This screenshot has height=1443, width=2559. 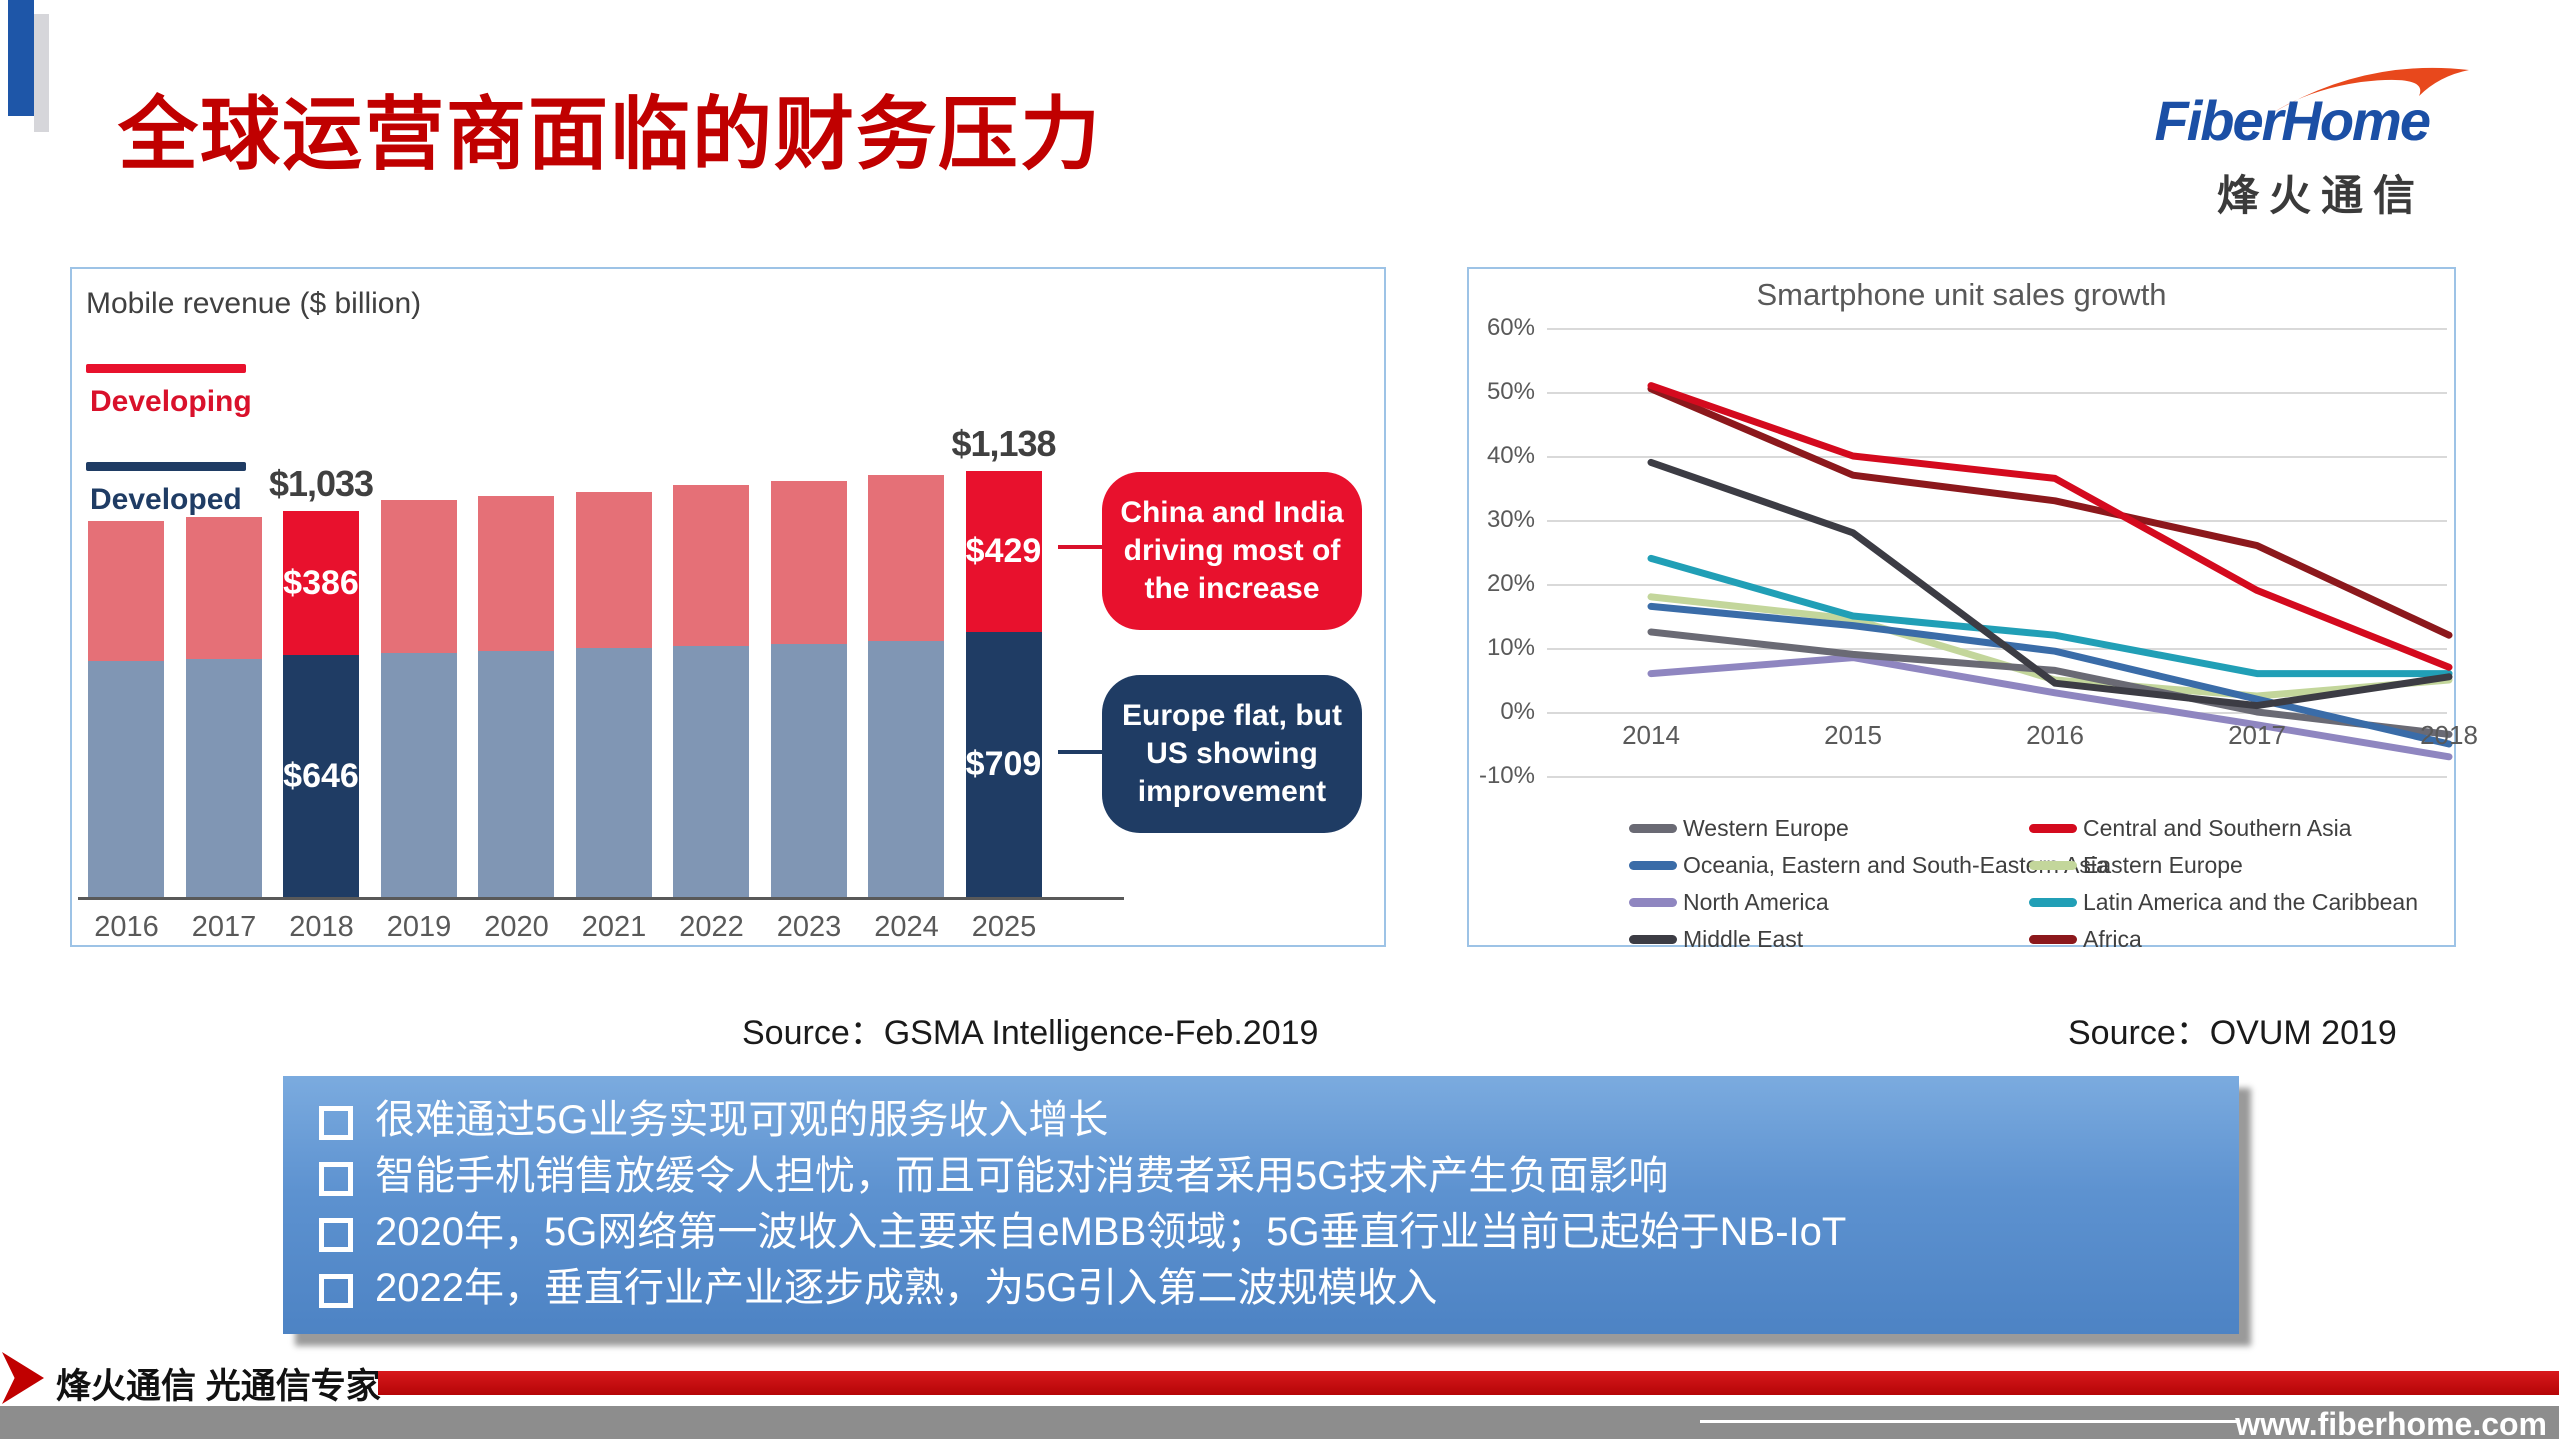 I want to click on bar-2018-developed, so click(x=321, y=776).